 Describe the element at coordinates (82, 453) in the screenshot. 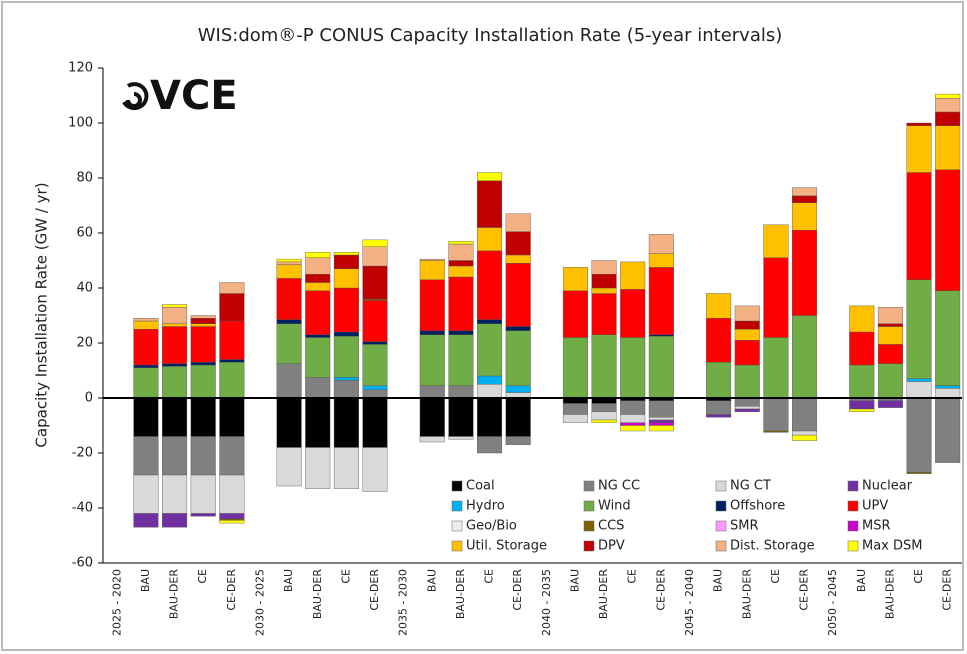

I see `y-tick-label: -20` at that location.